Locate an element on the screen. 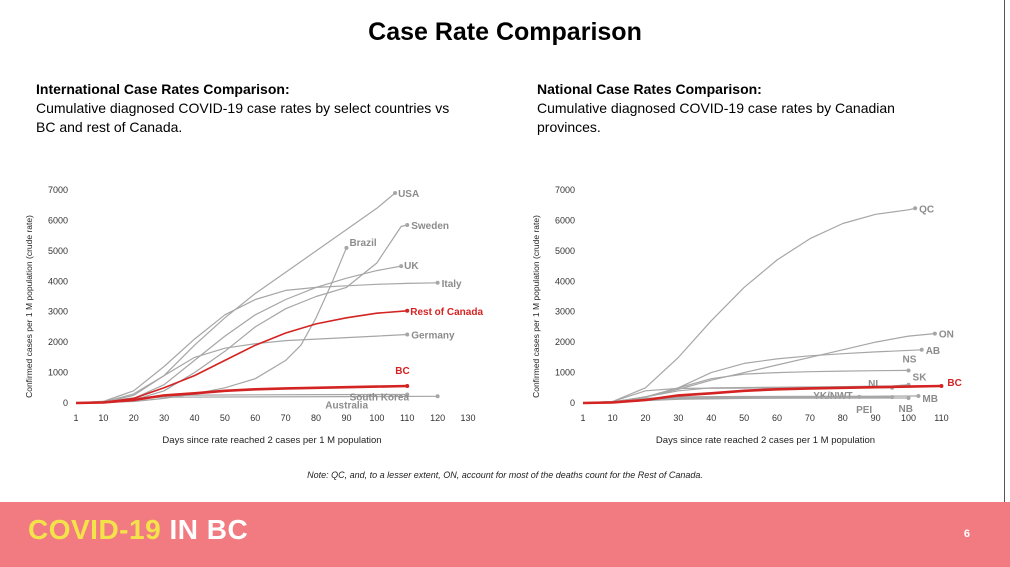  series-end-point-usa is located at coordinates (395, 193).